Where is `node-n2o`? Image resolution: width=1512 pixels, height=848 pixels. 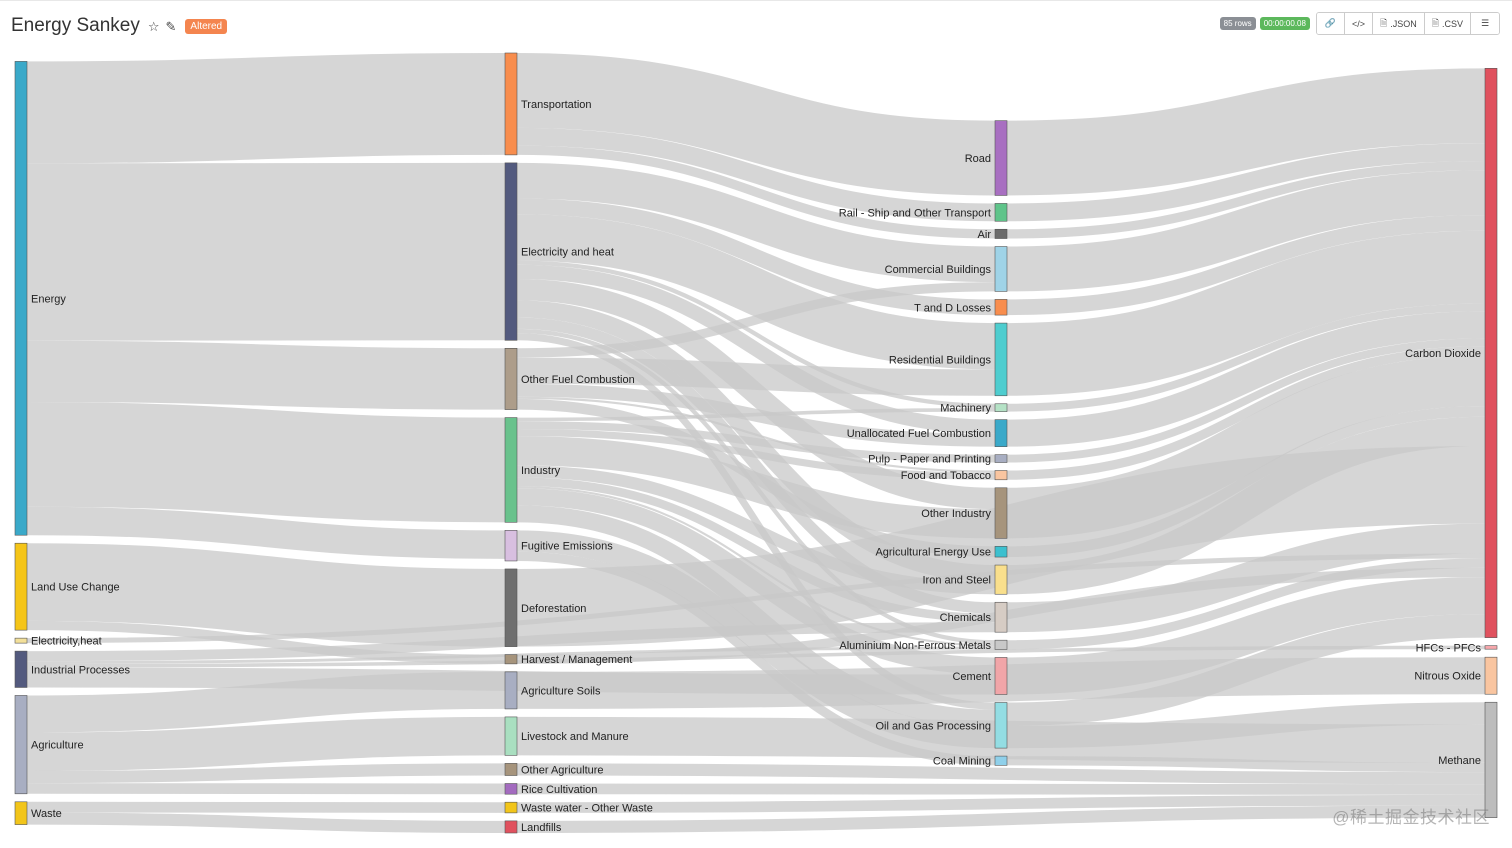 node-n2o is located at coordinates (1491, 675).